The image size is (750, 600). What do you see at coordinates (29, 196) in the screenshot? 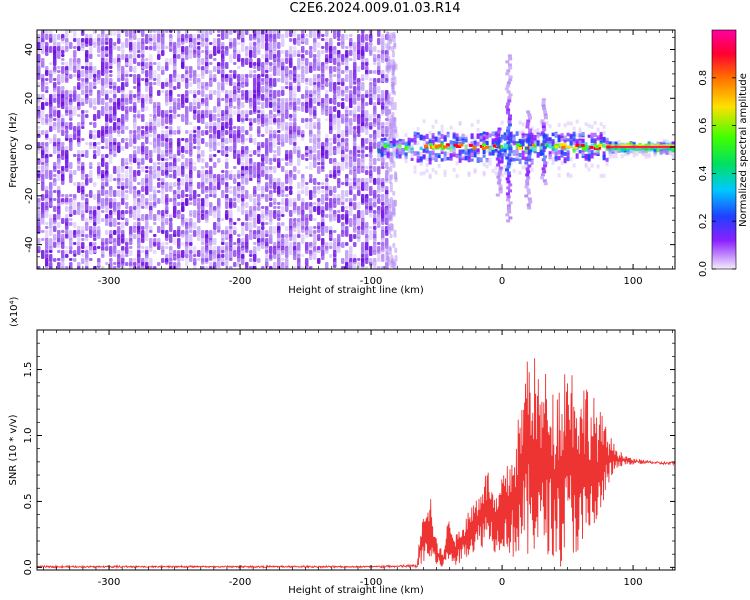
I see `y-tick-label: -20` at bounding box center [29, 196].